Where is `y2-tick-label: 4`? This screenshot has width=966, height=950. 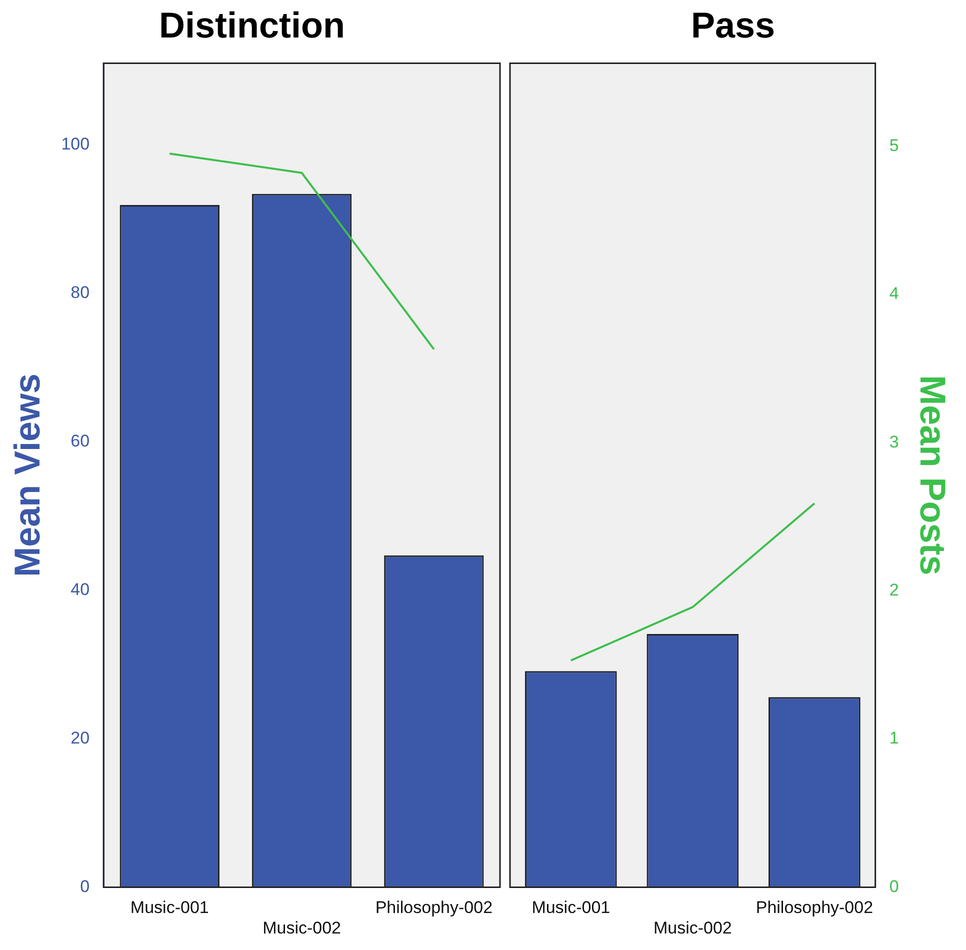 y2-tick-label: 4 is located at coordinates (894, 294).